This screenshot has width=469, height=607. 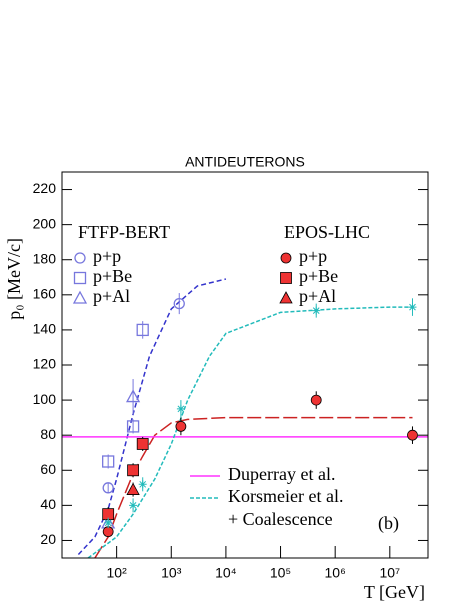 What do you see at coordinates (45, 399) in the screenshot?
I see `y-tick-label: 100` at bounding box center [45, 399].